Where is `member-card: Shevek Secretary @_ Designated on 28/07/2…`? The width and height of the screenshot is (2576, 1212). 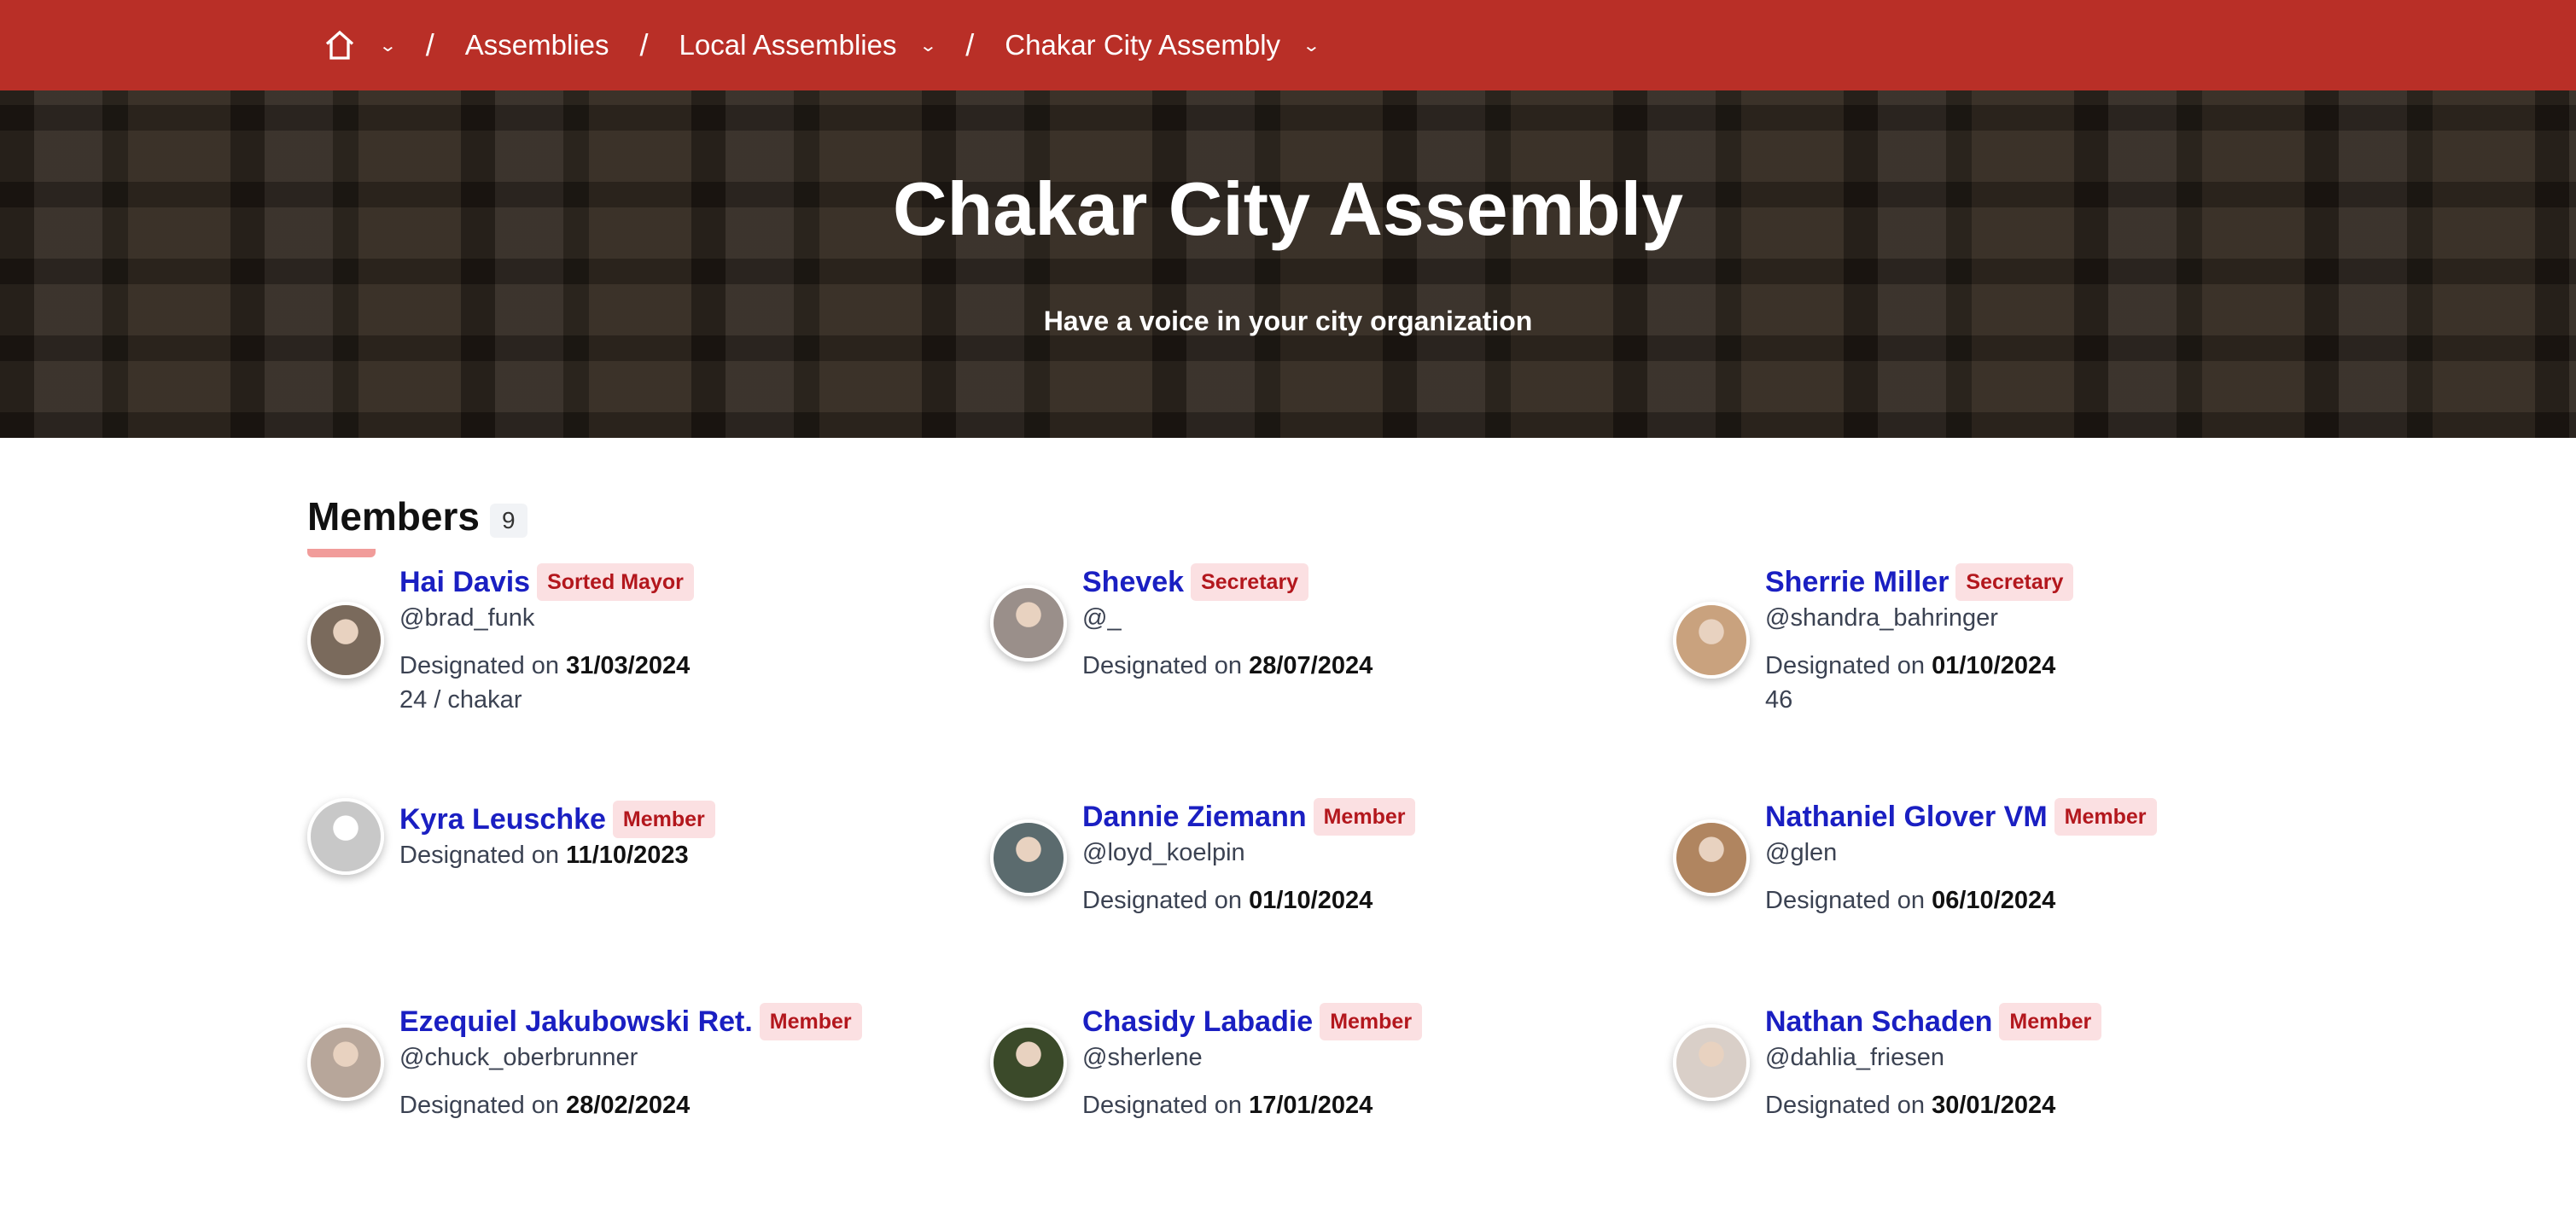
member-card: Shevek Secretary @_ Designated on 28/07/2… is located at coordinates (1181, 623).